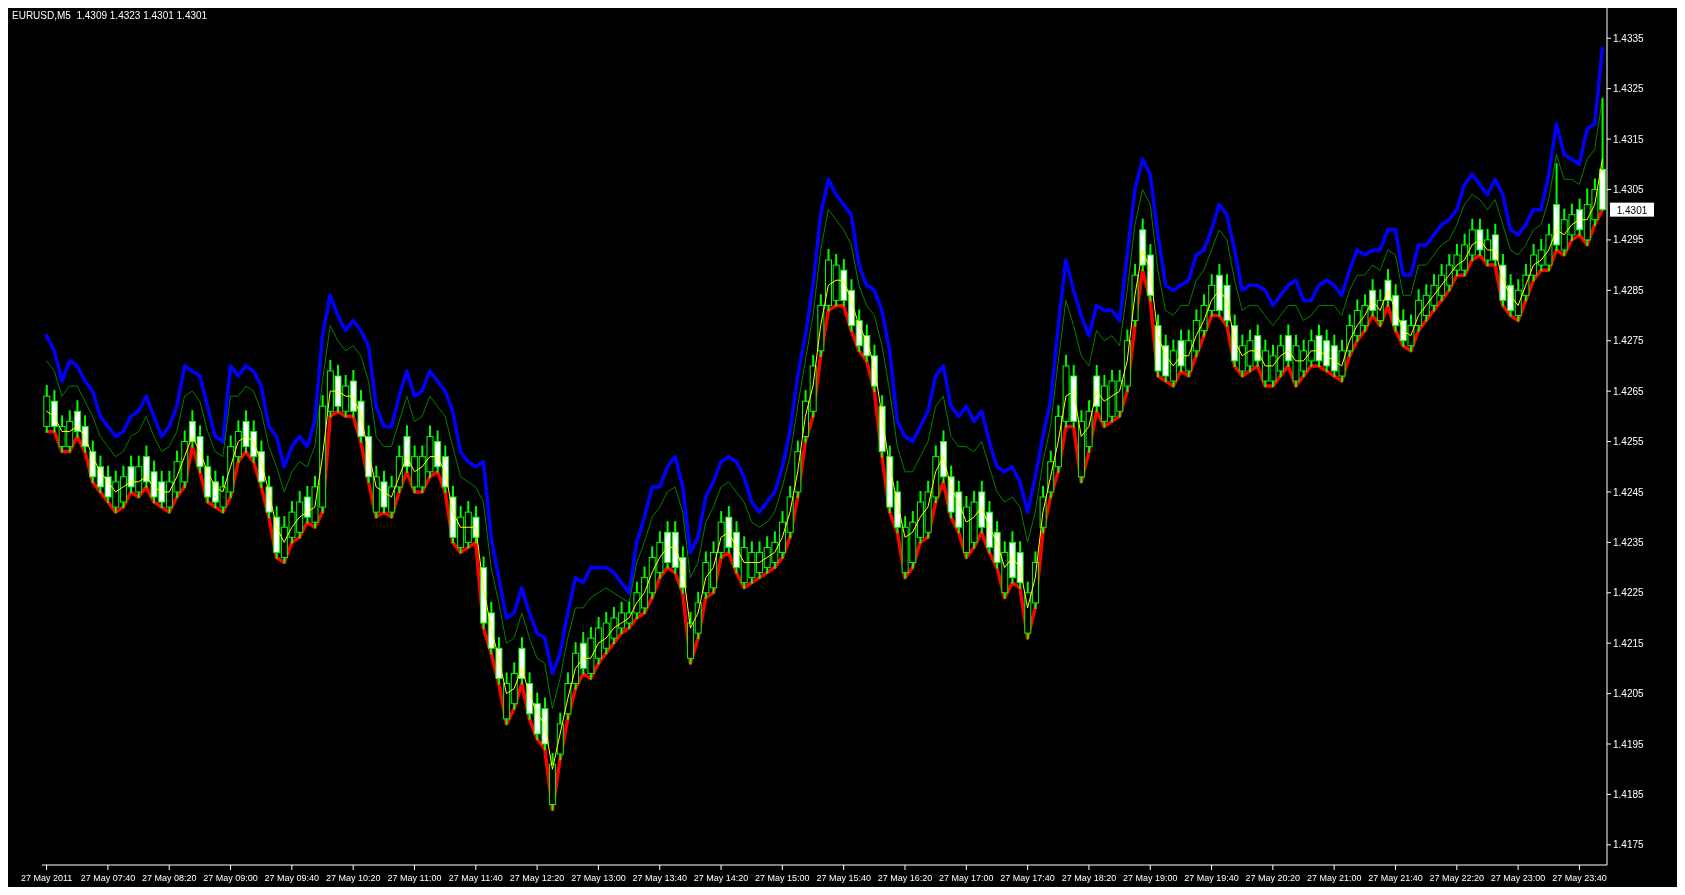  What do you see at coordinates (1150, 878) in the screenshot?
I see `x-tick-label: 27 May 19:00` at bounding box center [1150, 878].